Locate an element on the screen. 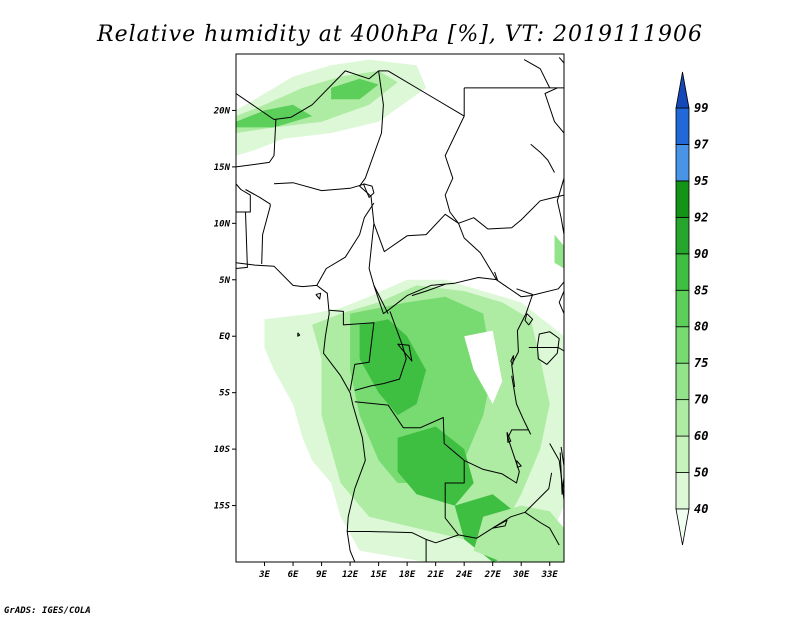 Image resolution: width=800 pixels, height=618 pixels. border-lake-turkana is located at coordinates (561, 302).